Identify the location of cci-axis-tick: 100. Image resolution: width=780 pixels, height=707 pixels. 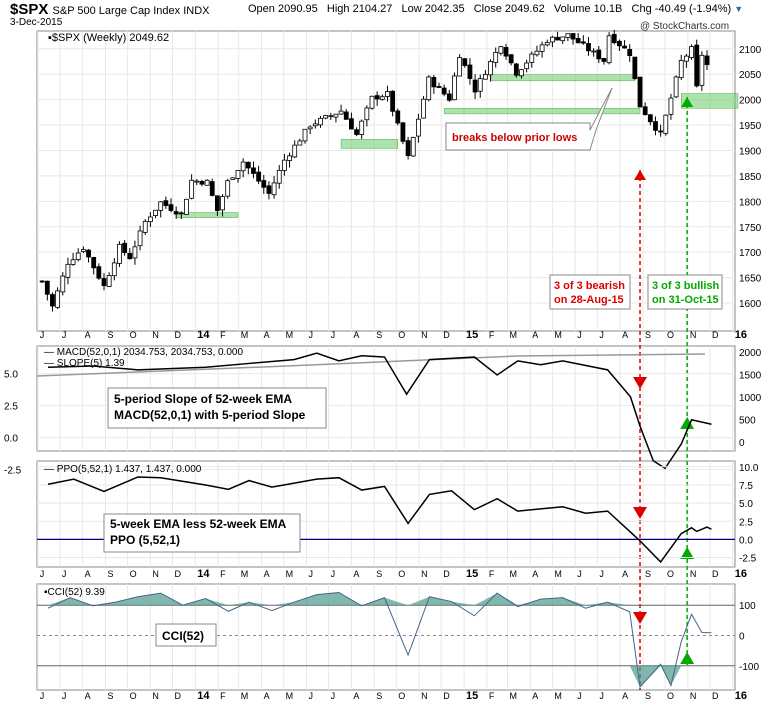
(747, 606).